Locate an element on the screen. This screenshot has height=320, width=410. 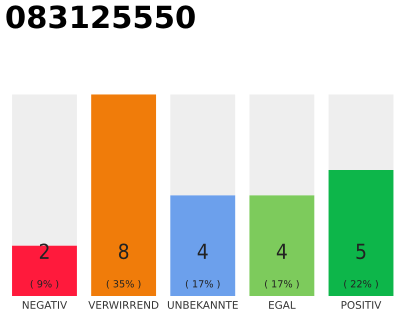
data-label: 5 ( 22% ) is located at coordinates (361, 266).